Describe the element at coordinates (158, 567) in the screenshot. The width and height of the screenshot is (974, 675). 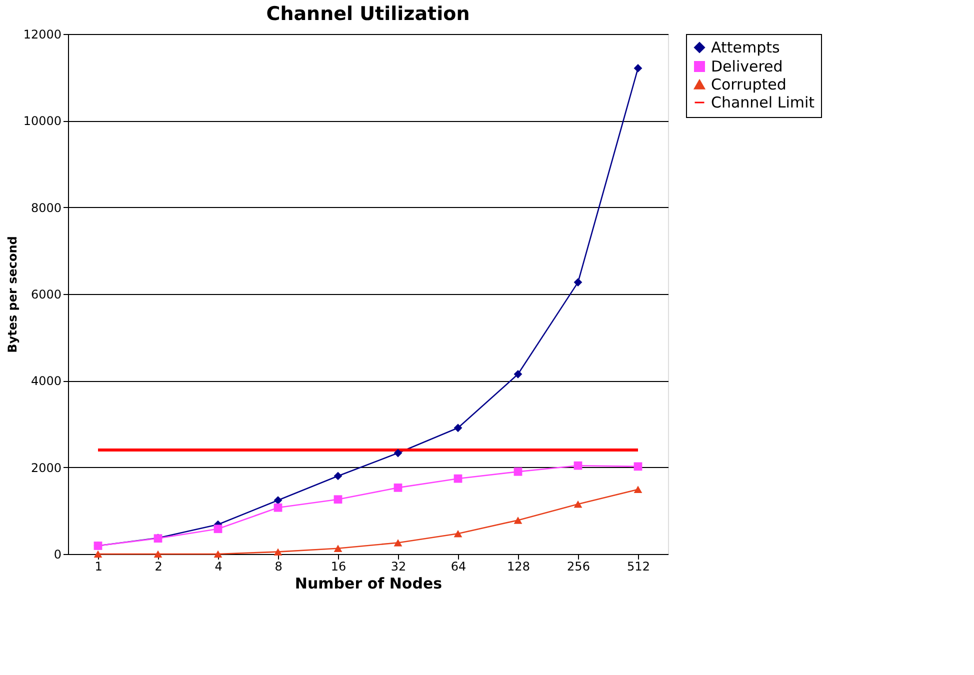
I see `x-tick-label: 2` at that location.